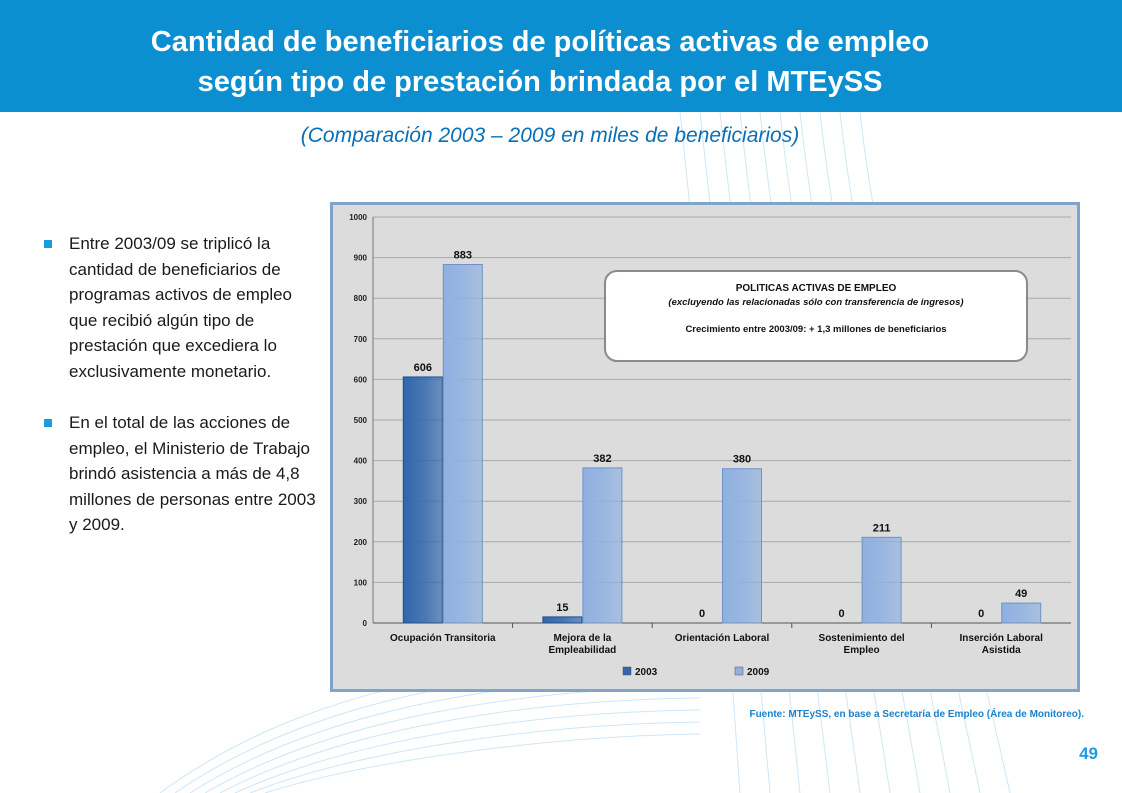 The height and width of the screenshot is (793, 1122). Describe the element at coordinates (358, 217) in the screenshot. I see `y-tick-label: 1000` at that location.